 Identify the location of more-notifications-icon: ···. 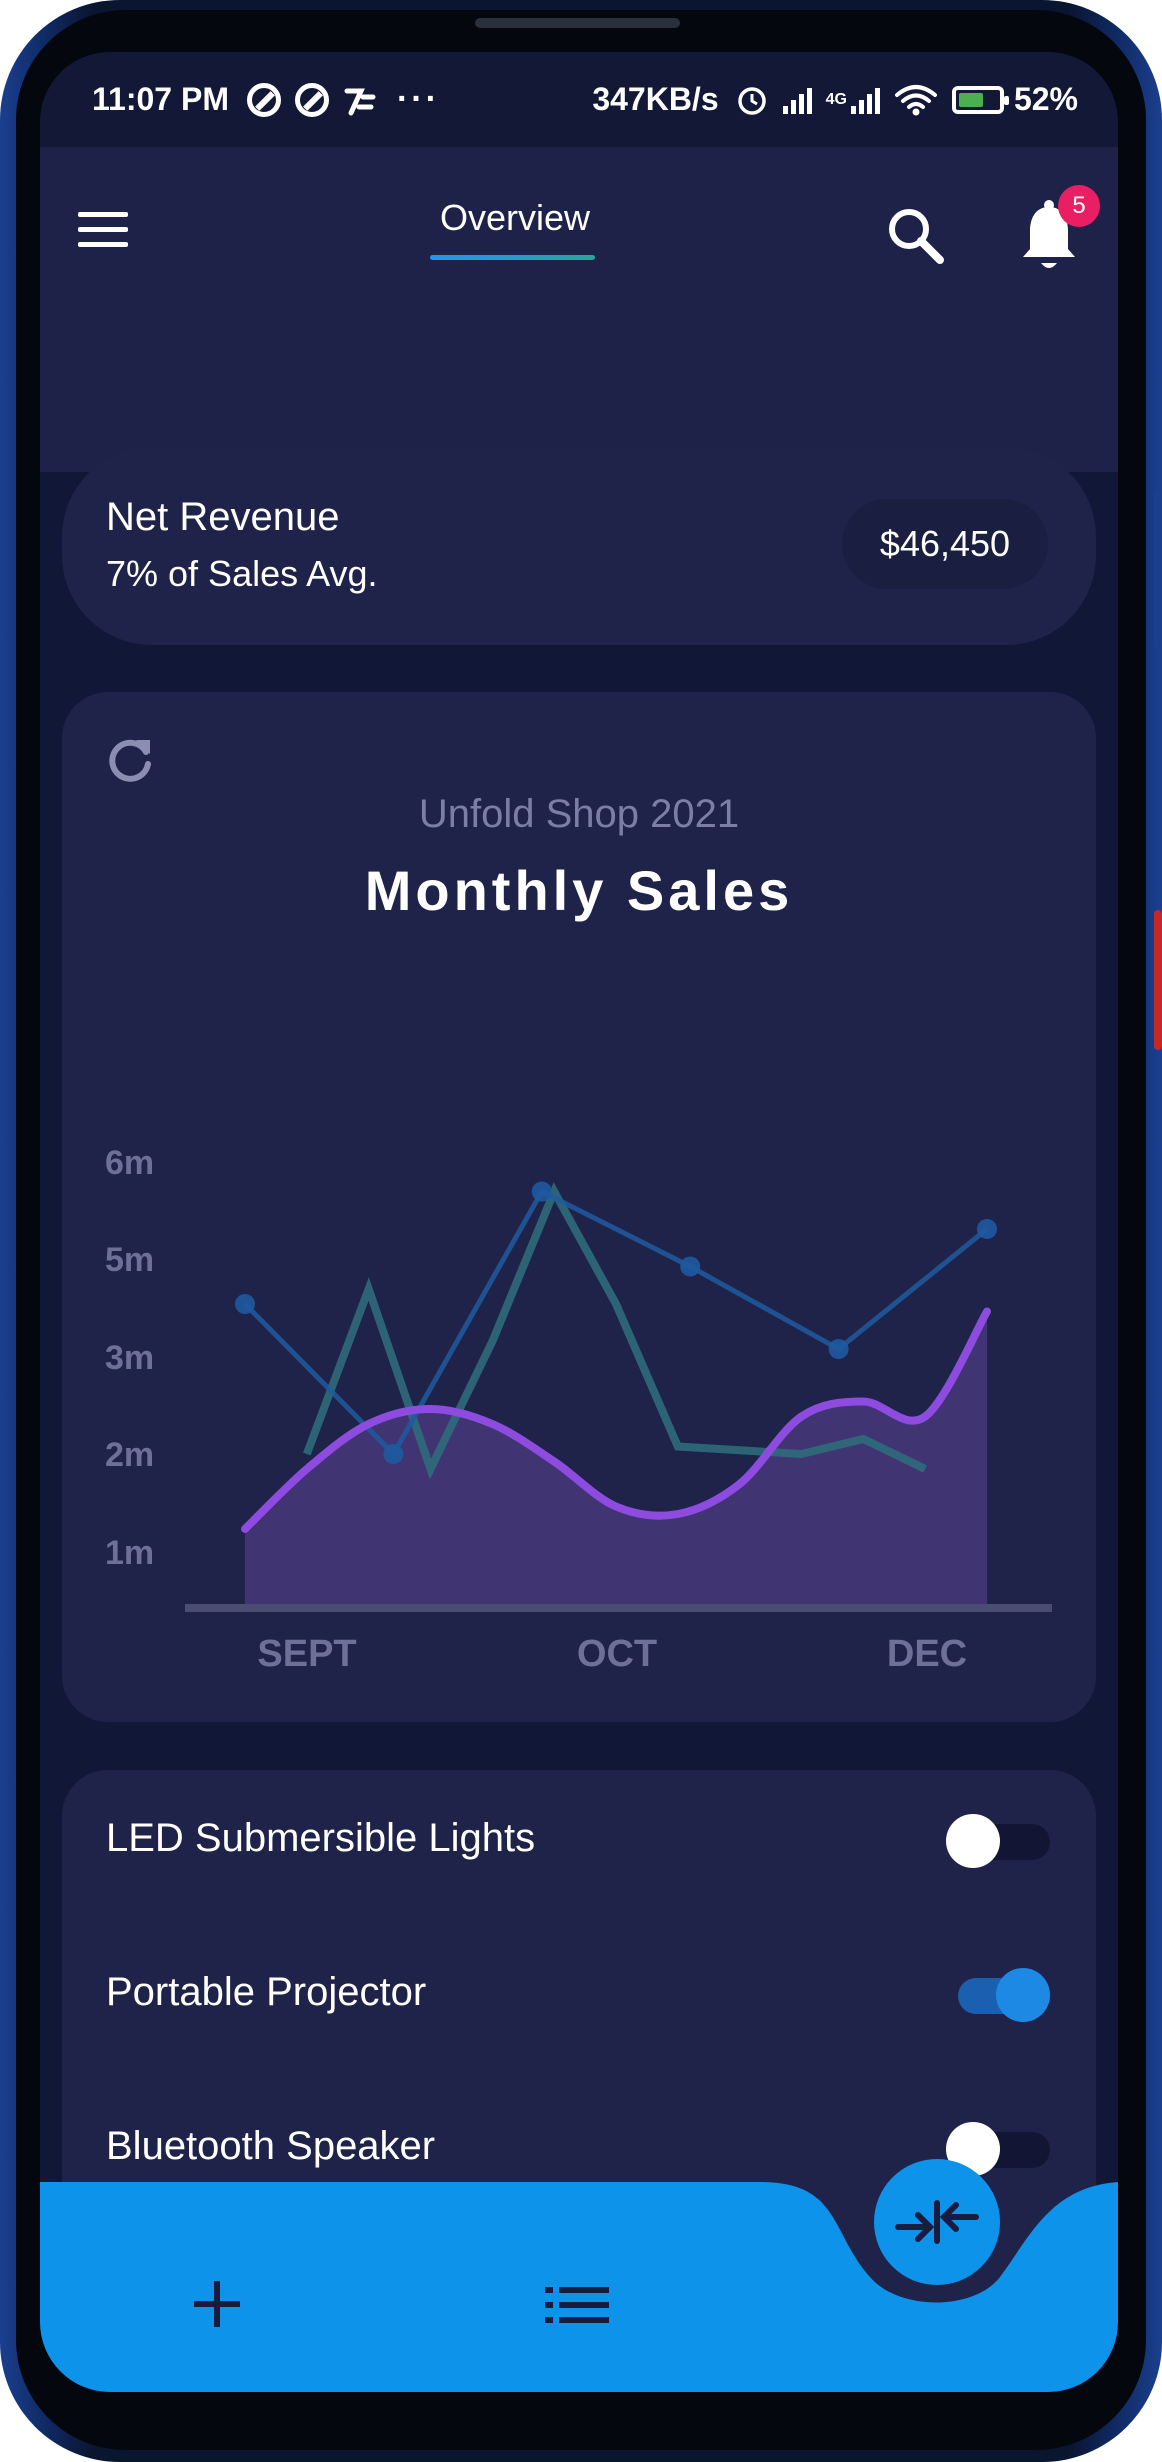
(418, 99).